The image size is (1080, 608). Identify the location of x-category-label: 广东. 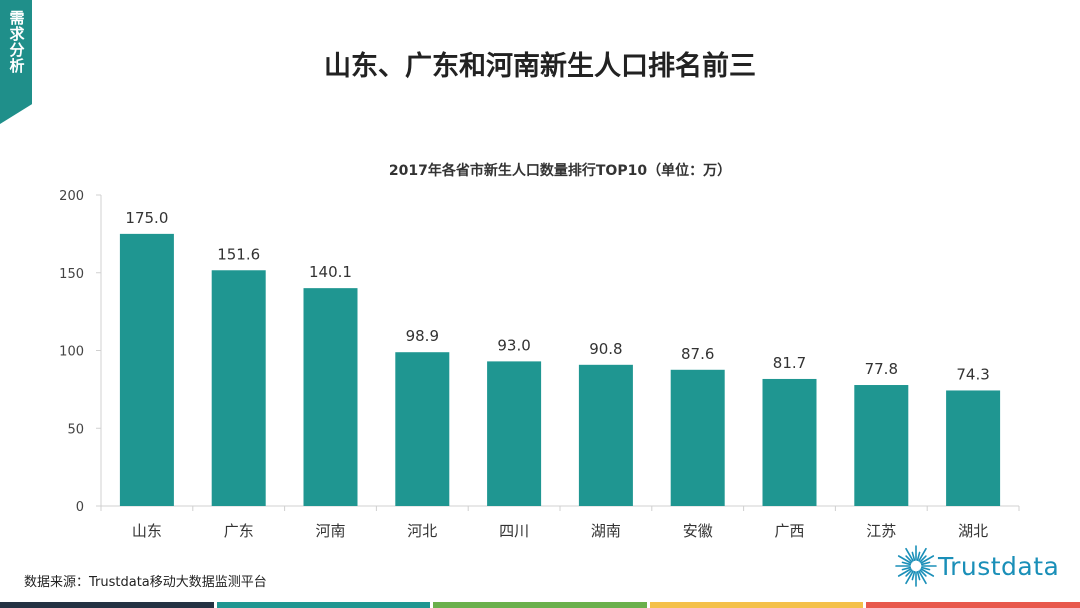
(239, 531).